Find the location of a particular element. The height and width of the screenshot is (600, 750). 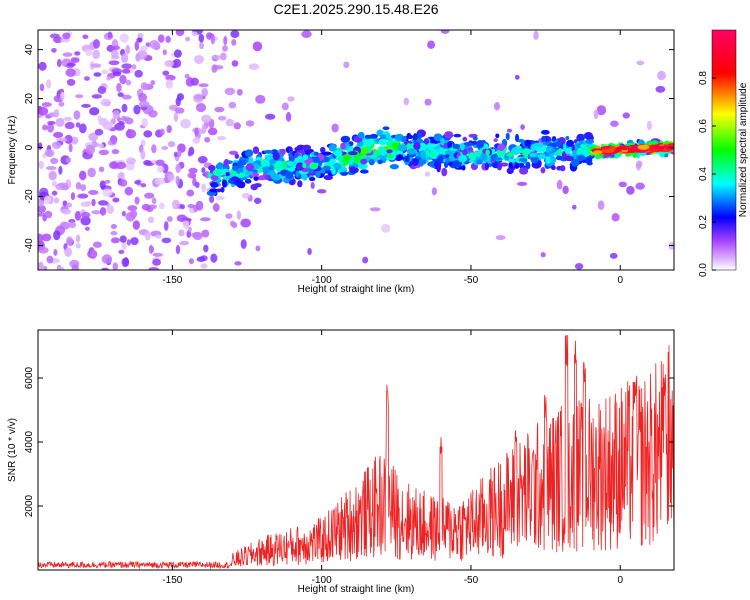

colorbar-gradient is located at coordinates (724, 150).